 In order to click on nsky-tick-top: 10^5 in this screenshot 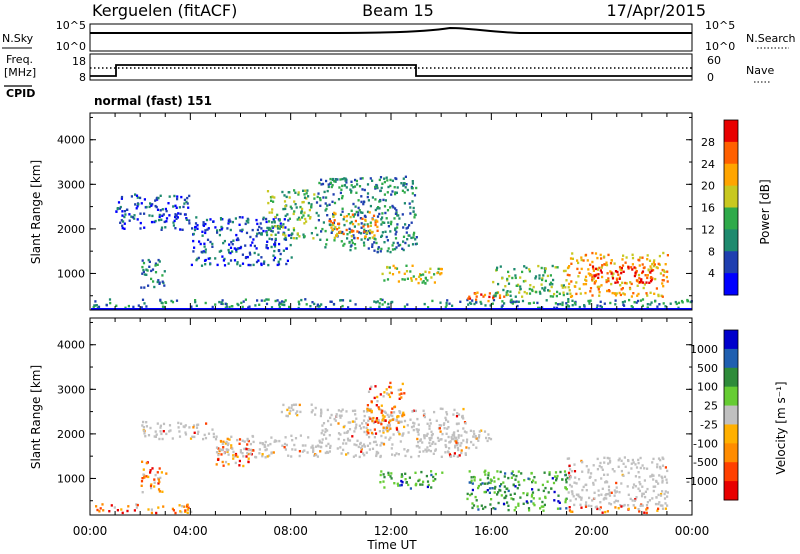, I will do `click(71, 25)`.